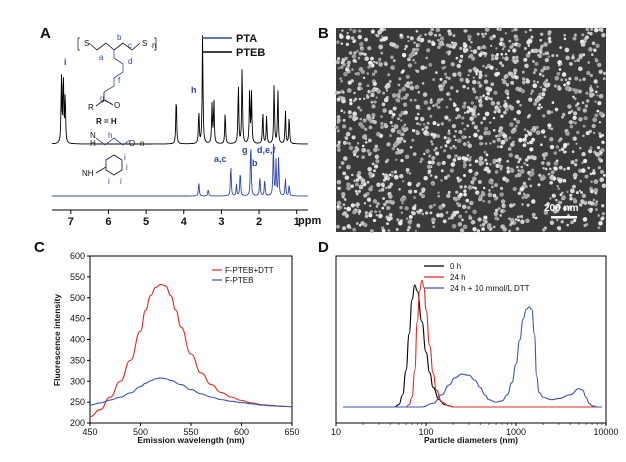 Image resolution: width=626 pixels, height=462 pixels. I want to click on legend-fpteb-dtt-label: F-PTEB+DTT, so click(249, 270).